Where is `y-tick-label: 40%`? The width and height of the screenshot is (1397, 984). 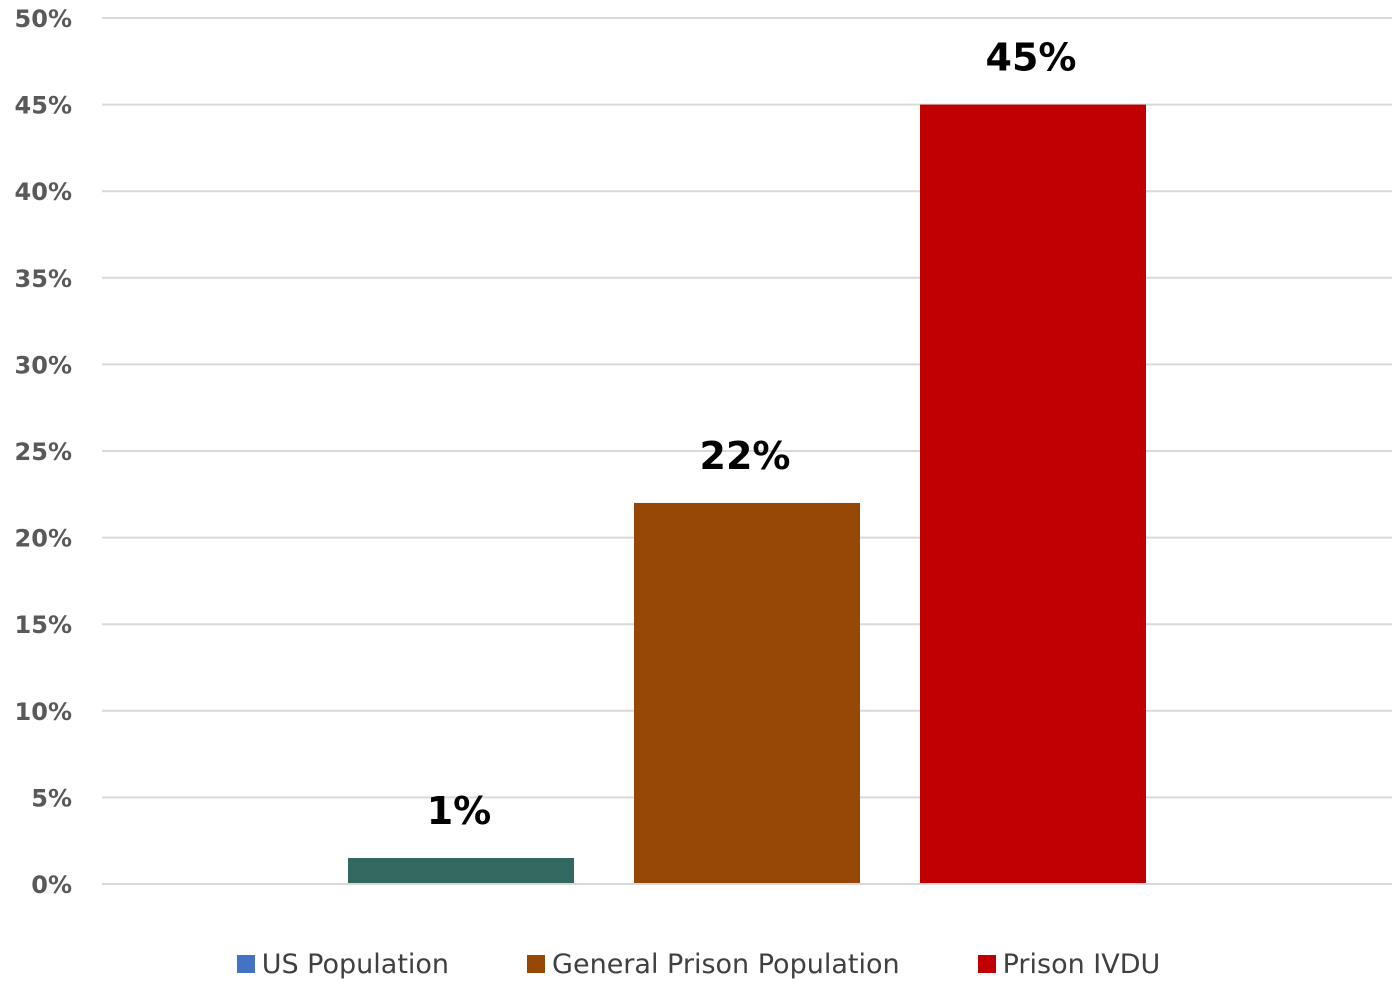 y-tick-label: 40% is located at coordinates (43, 192).